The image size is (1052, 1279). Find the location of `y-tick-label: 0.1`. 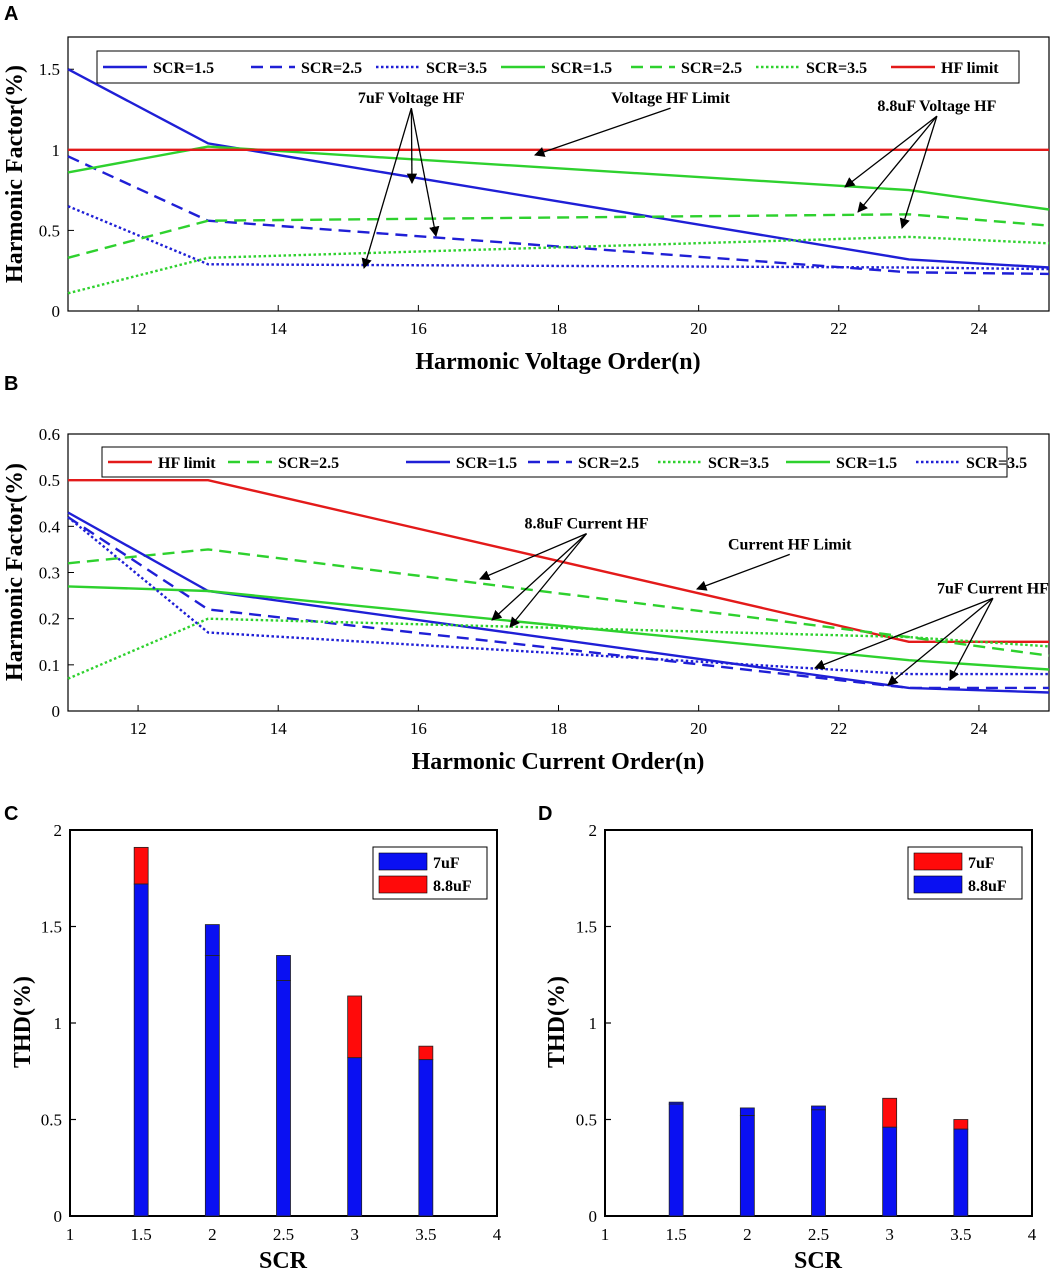

y-tick-label: 0.1 is located at coordinates (49, 665).